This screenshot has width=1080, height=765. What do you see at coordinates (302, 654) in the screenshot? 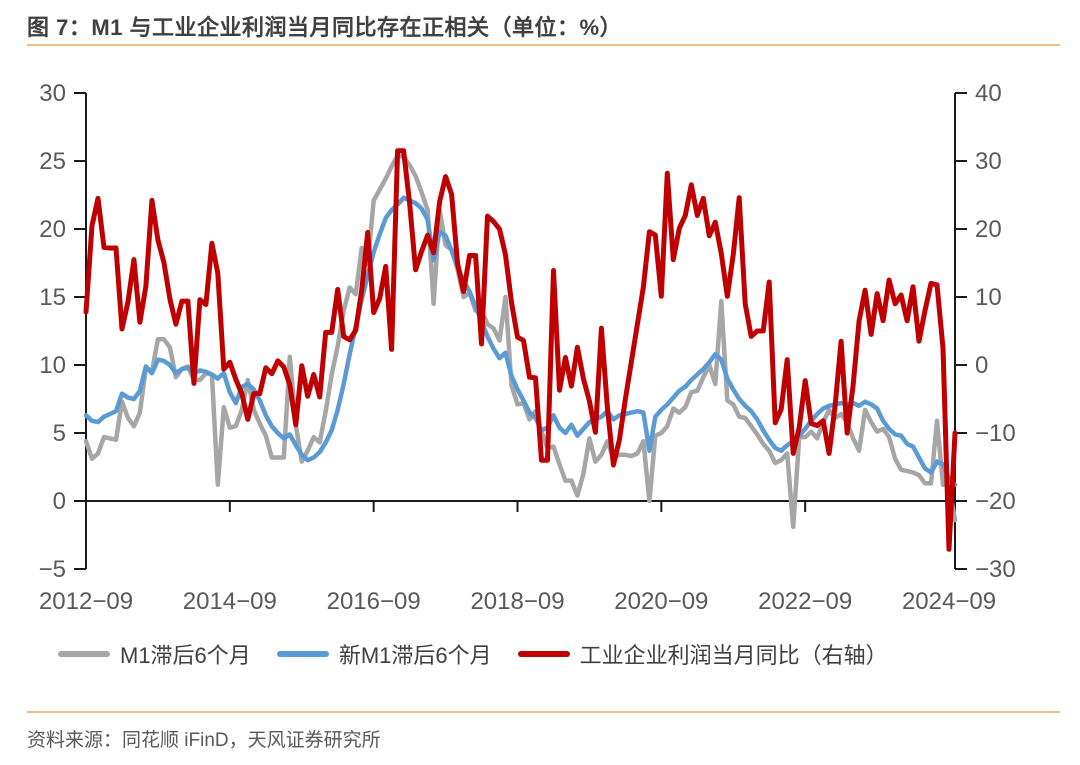
I see `new-m1-line-swatch-icon` at bounding box center [302, 654].